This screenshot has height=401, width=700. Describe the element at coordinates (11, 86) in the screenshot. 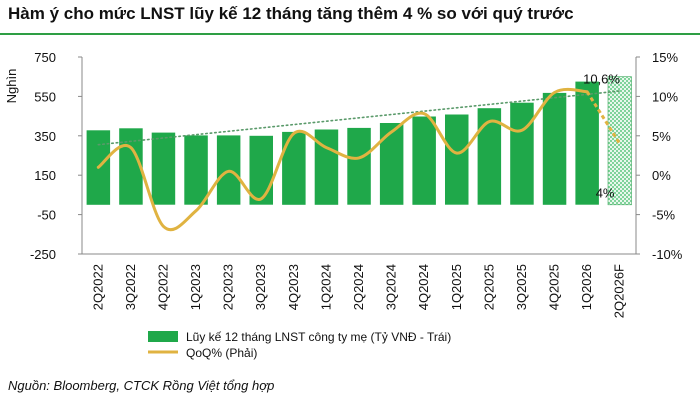

I see `y-axis-title: Nghìn` at that location.